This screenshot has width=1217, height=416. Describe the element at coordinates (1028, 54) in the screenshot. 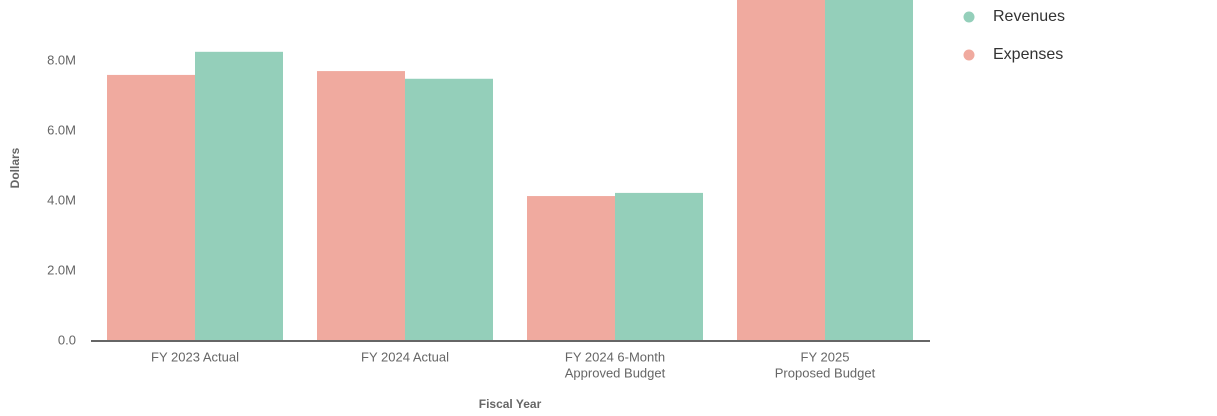

I see `legend-label: Expenses` at that location.